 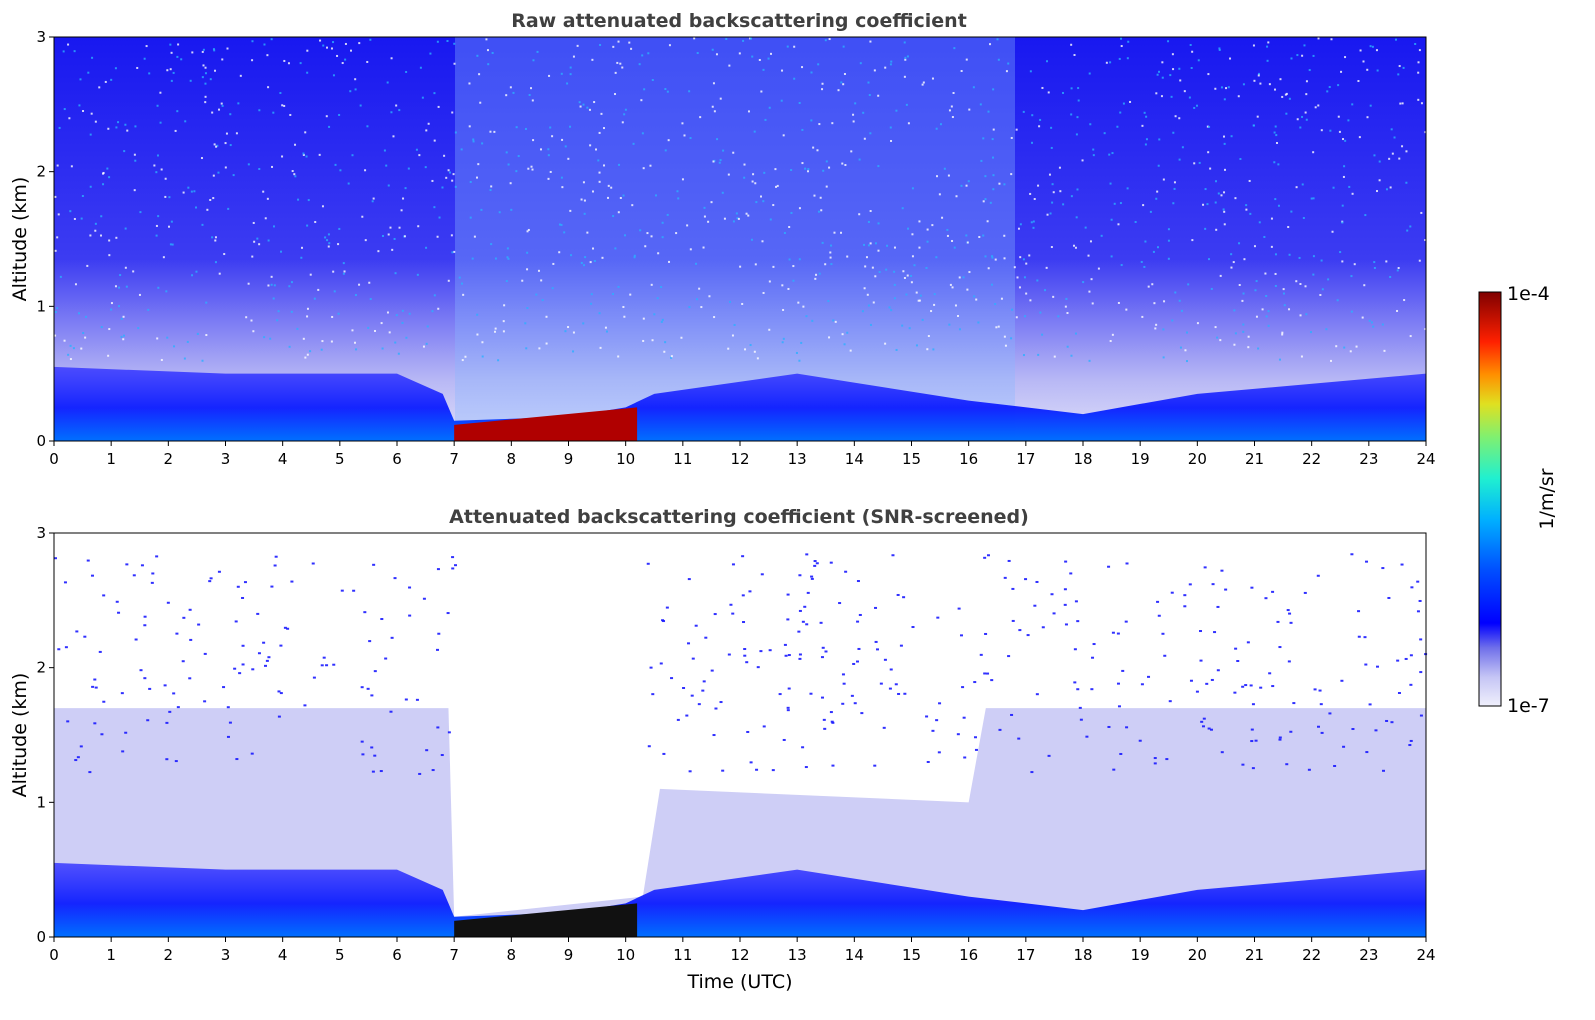 What do you see at coordinates (340, 459) in the screenshot?
I see `x-tick-label: 5` at bounding box center [340, 459].